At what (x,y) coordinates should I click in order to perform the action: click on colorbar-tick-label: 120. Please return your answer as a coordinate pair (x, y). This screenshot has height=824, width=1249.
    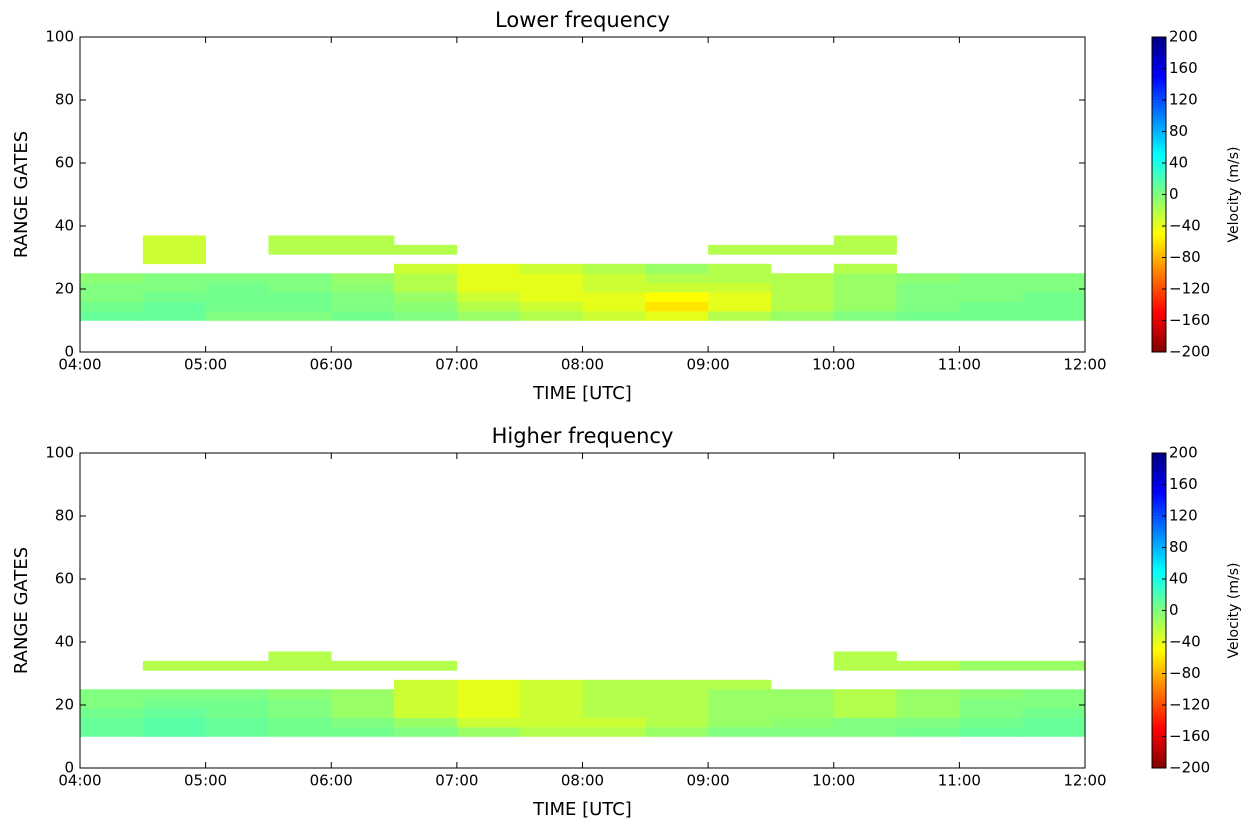
    Looking at the image, I should click on (1183, 516).